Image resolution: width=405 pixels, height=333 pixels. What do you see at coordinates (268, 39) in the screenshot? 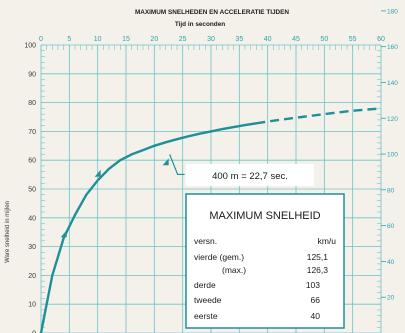
I see `x-tick-label: 40` at bounding box center [268, 39].